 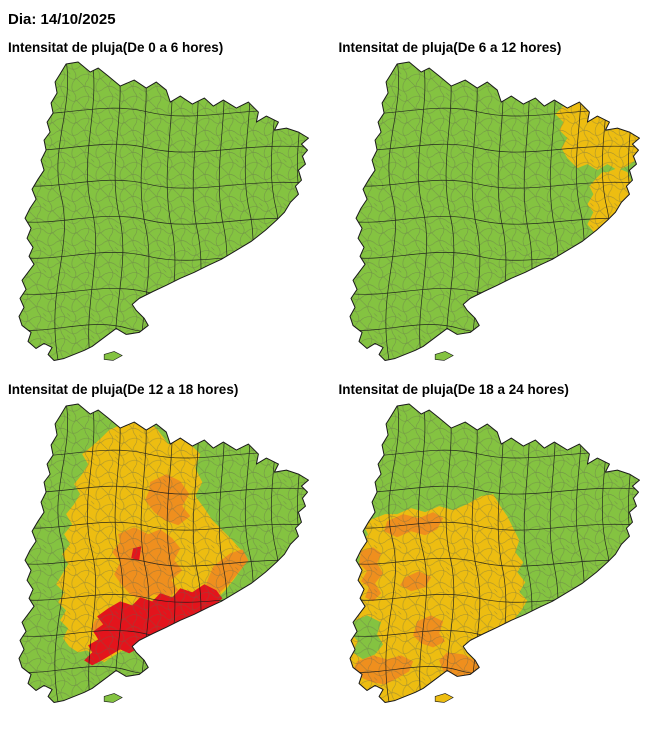 What do you see at coordinates (62, 19) in the screenshot?
I see `date-title: Dia: 14/10/2025` at bounding box center [62, 19].